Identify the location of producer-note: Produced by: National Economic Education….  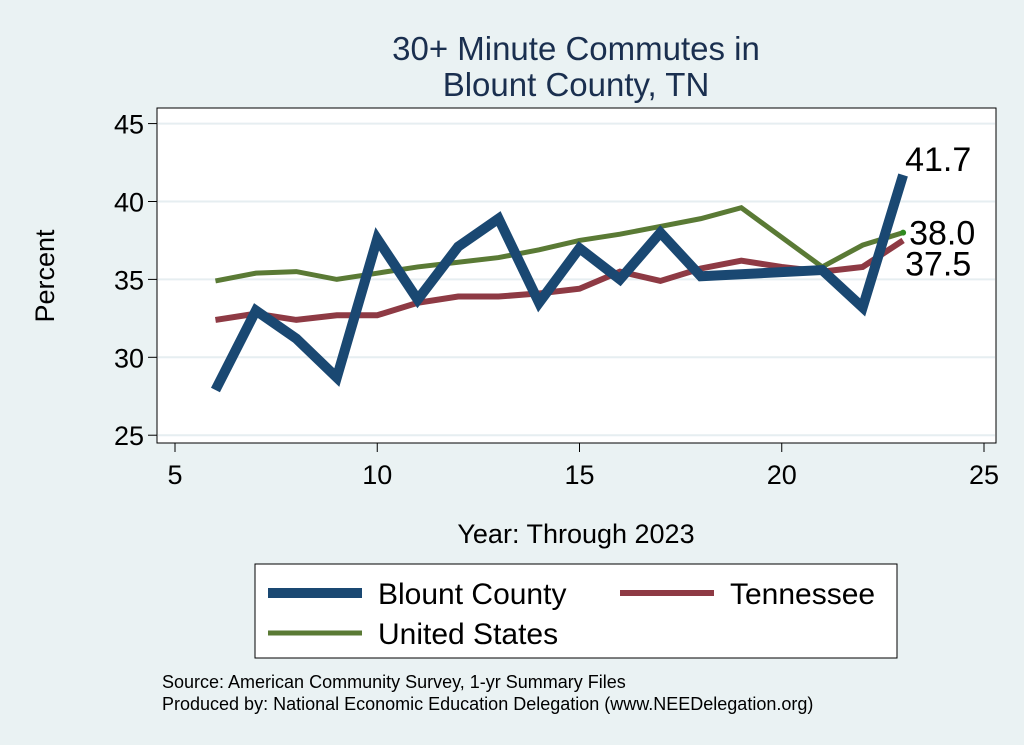
(487, 704).